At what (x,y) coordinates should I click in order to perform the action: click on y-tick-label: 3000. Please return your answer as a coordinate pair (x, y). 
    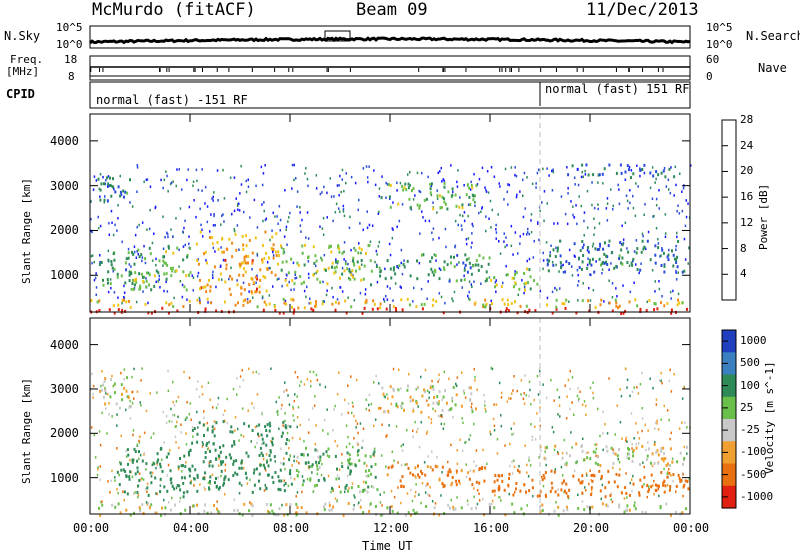
    Looking at the image, I should click on (64, 388).